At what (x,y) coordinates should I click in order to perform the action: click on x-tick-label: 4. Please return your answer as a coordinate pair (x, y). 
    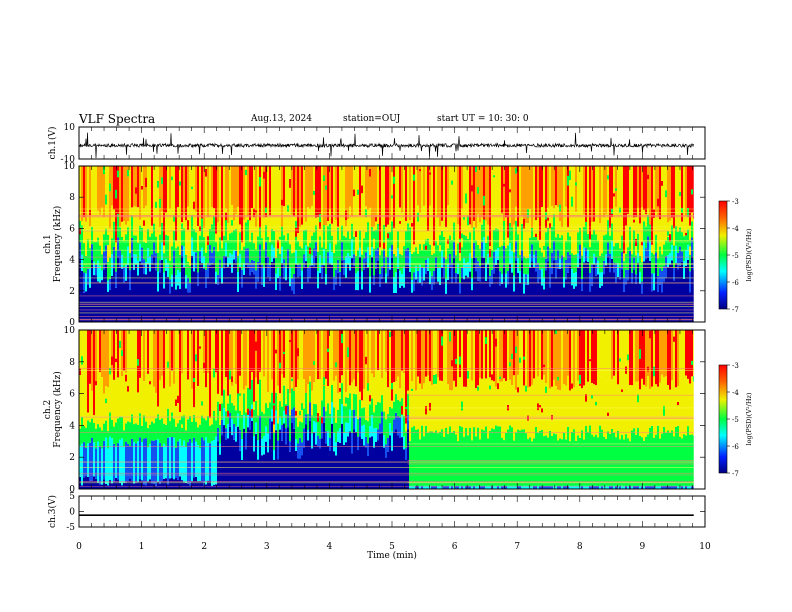
    Looking at the image, I should click on (330, 547).